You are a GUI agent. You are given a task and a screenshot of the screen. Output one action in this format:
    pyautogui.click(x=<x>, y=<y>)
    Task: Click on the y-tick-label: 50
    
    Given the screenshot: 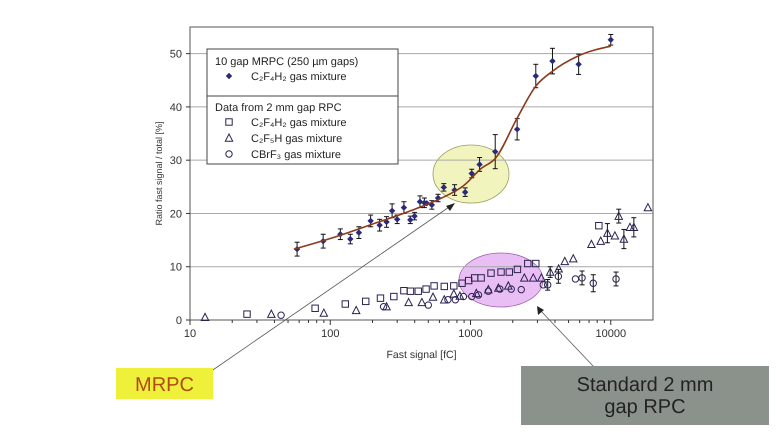 What is the action you would take?
    pyautogui.click(x=176, y=54)
    